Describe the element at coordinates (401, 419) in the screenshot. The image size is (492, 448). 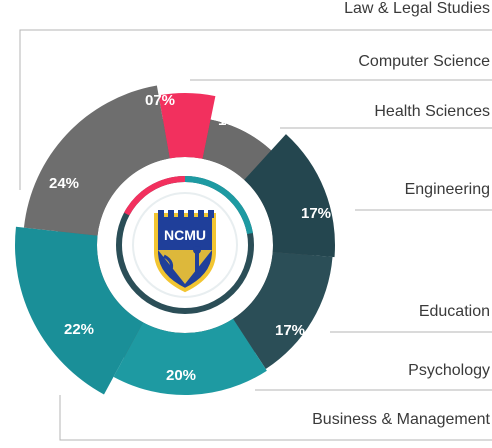
I see `label-business: Business & Management` at that location.